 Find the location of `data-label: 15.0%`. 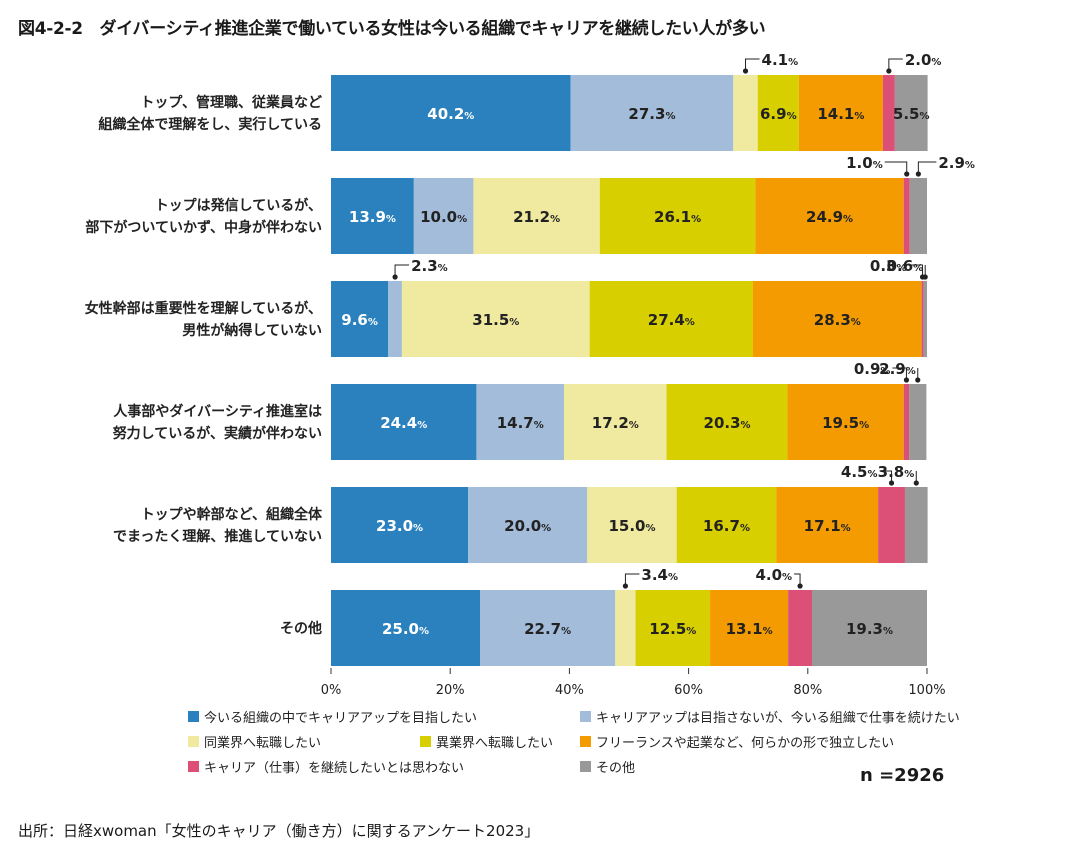

data-label: 15.0% is located at coordinates (631, 526).